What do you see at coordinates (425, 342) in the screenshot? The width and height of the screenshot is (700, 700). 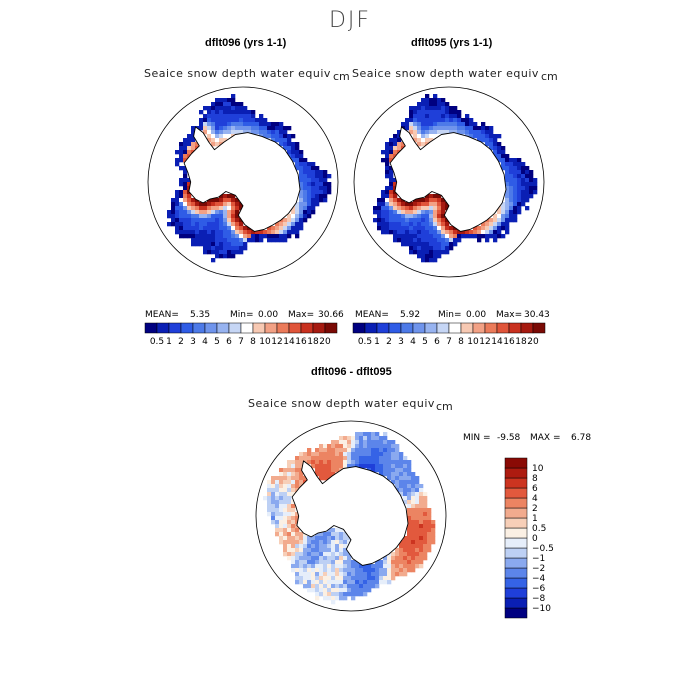 I see `colorbar-tick-label: 5` at bounding box center [425, 342].